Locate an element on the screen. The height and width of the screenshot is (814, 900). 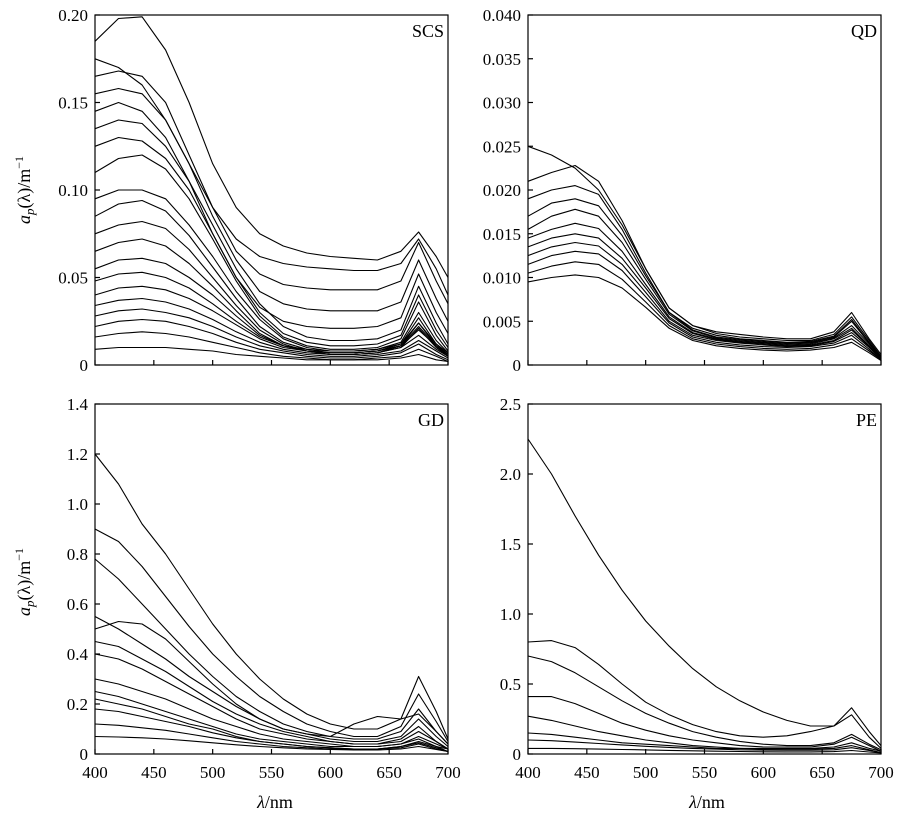
gd-x-tick-label: 400 is located at coordinates (95, 772).